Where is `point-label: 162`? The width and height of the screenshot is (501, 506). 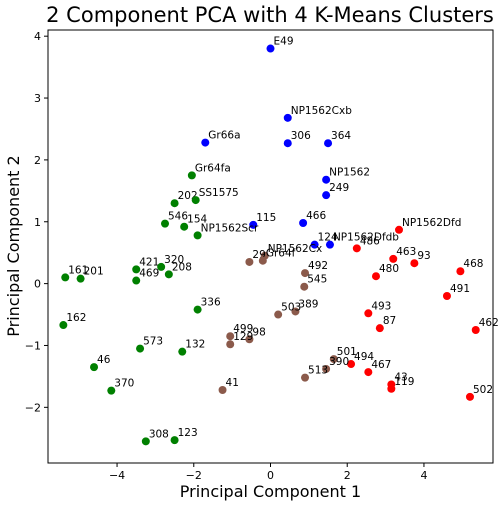 point-label: 162 is located at coordinates (76, 318).